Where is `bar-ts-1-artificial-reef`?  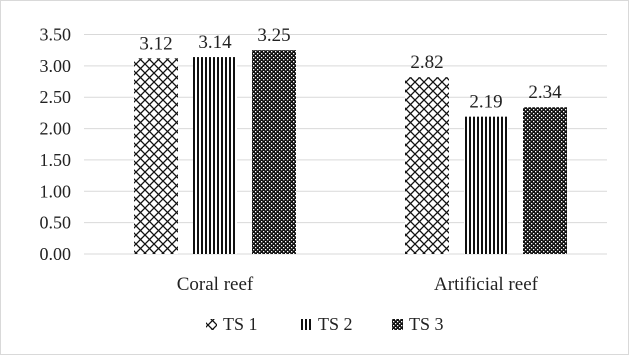 bar-ts-1-artificial-reef is located at coordinates (427, 165).